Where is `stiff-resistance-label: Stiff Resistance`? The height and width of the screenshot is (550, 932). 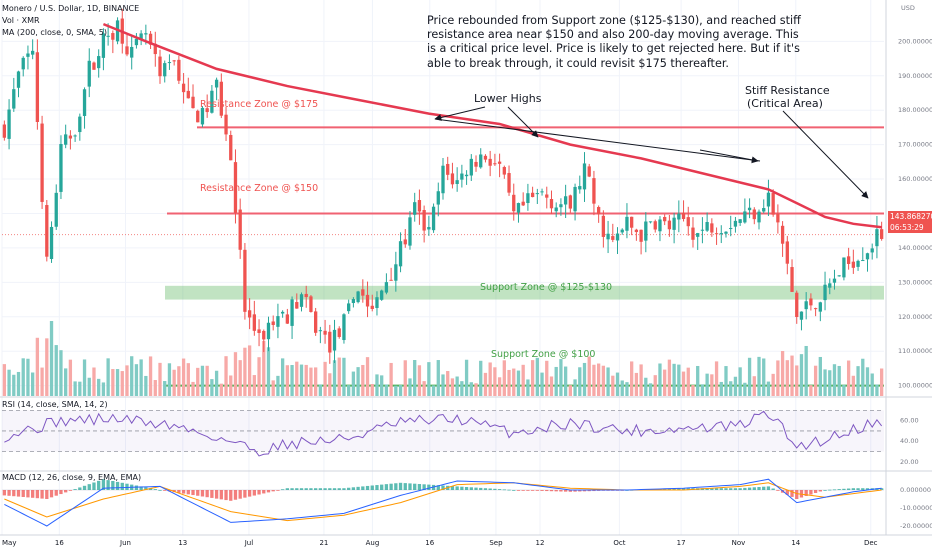 stiff-resistance-label: Stiff Resistance is located at coordinates (787, 90).